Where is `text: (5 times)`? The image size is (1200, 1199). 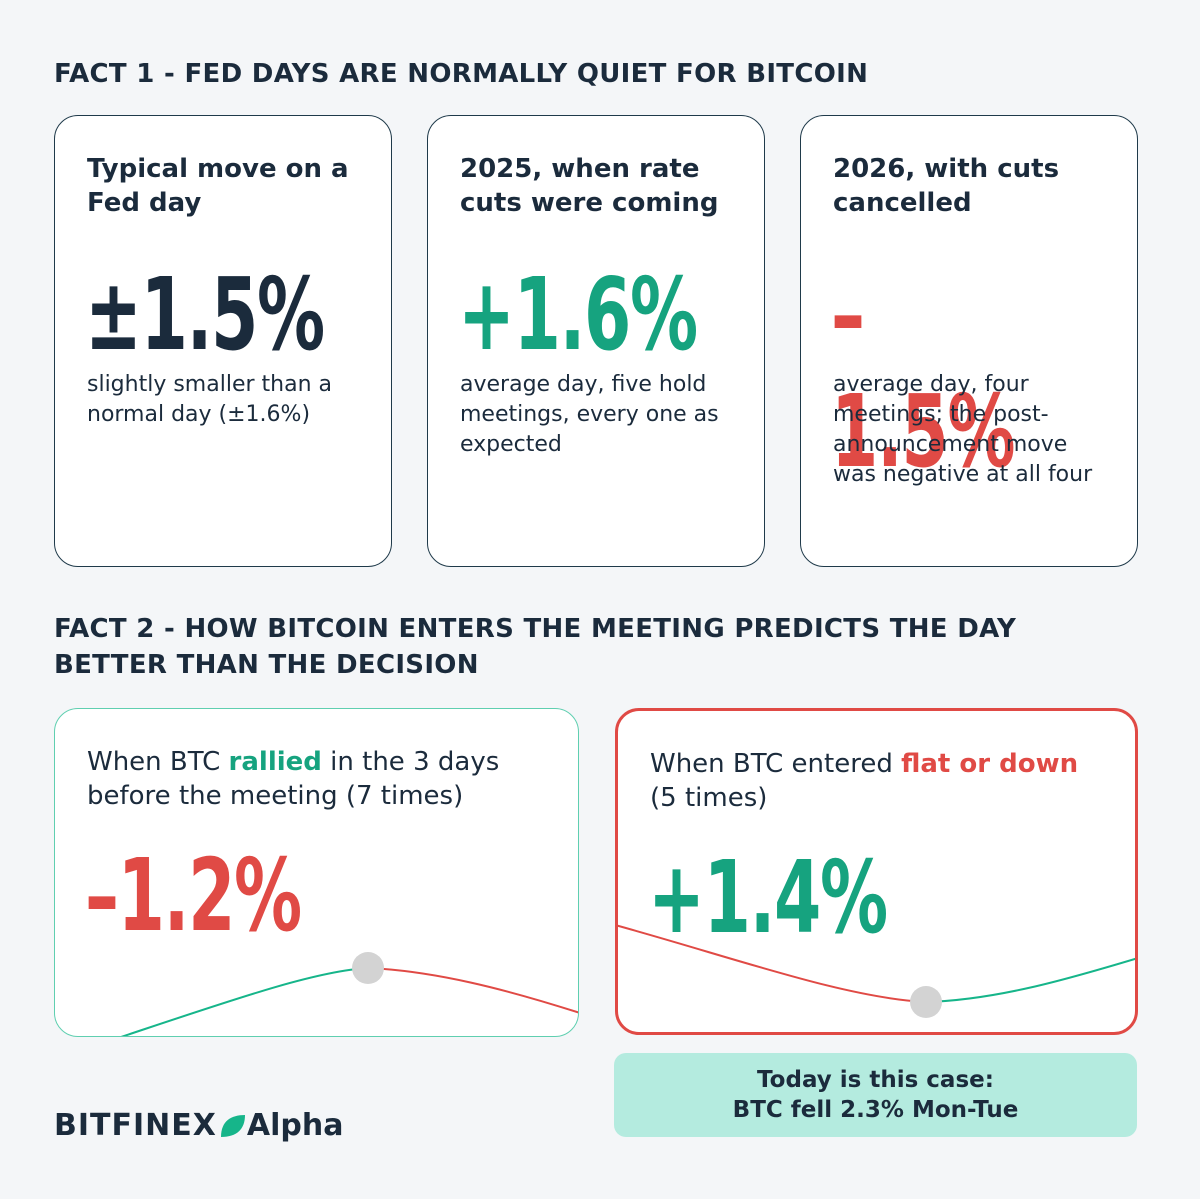
text: (5 times) is located at coordinates (709, 798).